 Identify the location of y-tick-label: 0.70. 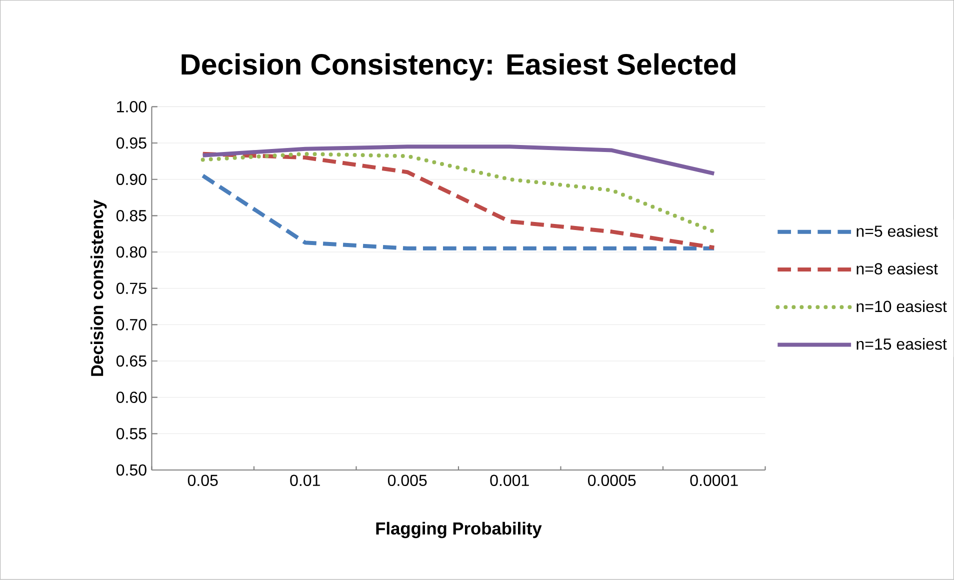
(131, 324).